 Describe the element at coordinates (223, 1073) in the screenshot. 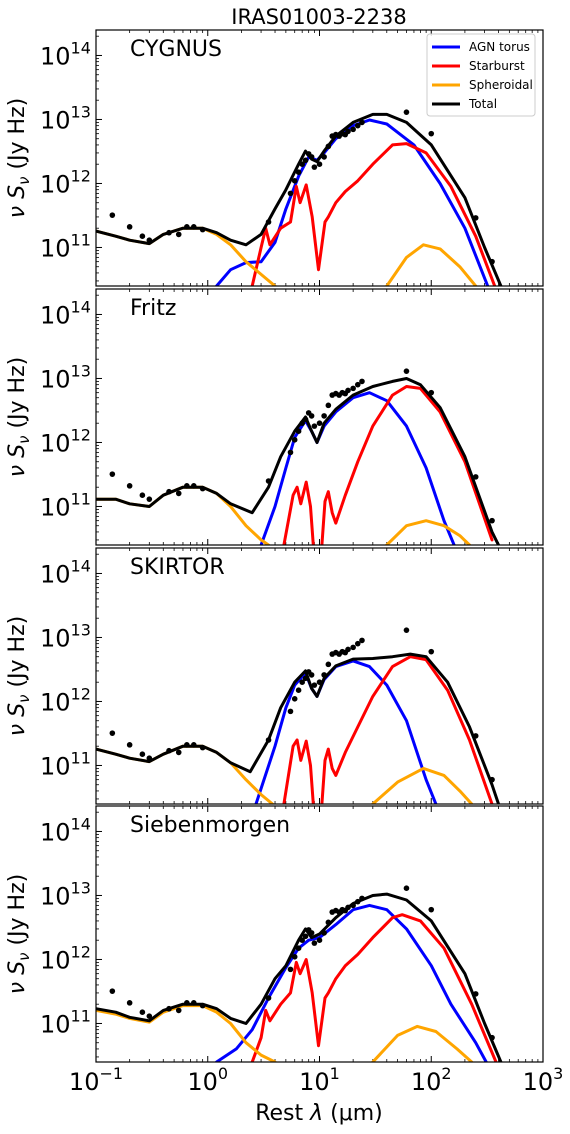

I see `x-tick-exp: 0` at that location.